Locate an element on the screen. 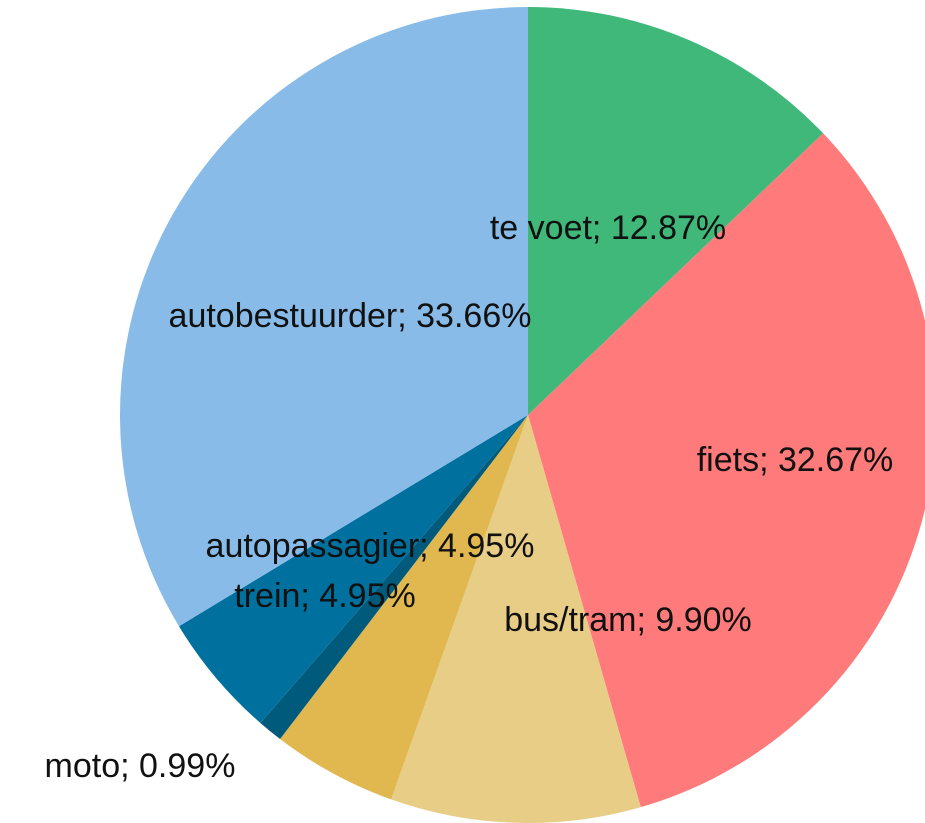 This screenshot has width=925, height=823. slice-label: trein; 4.95% is located at coordinates (324, 596).